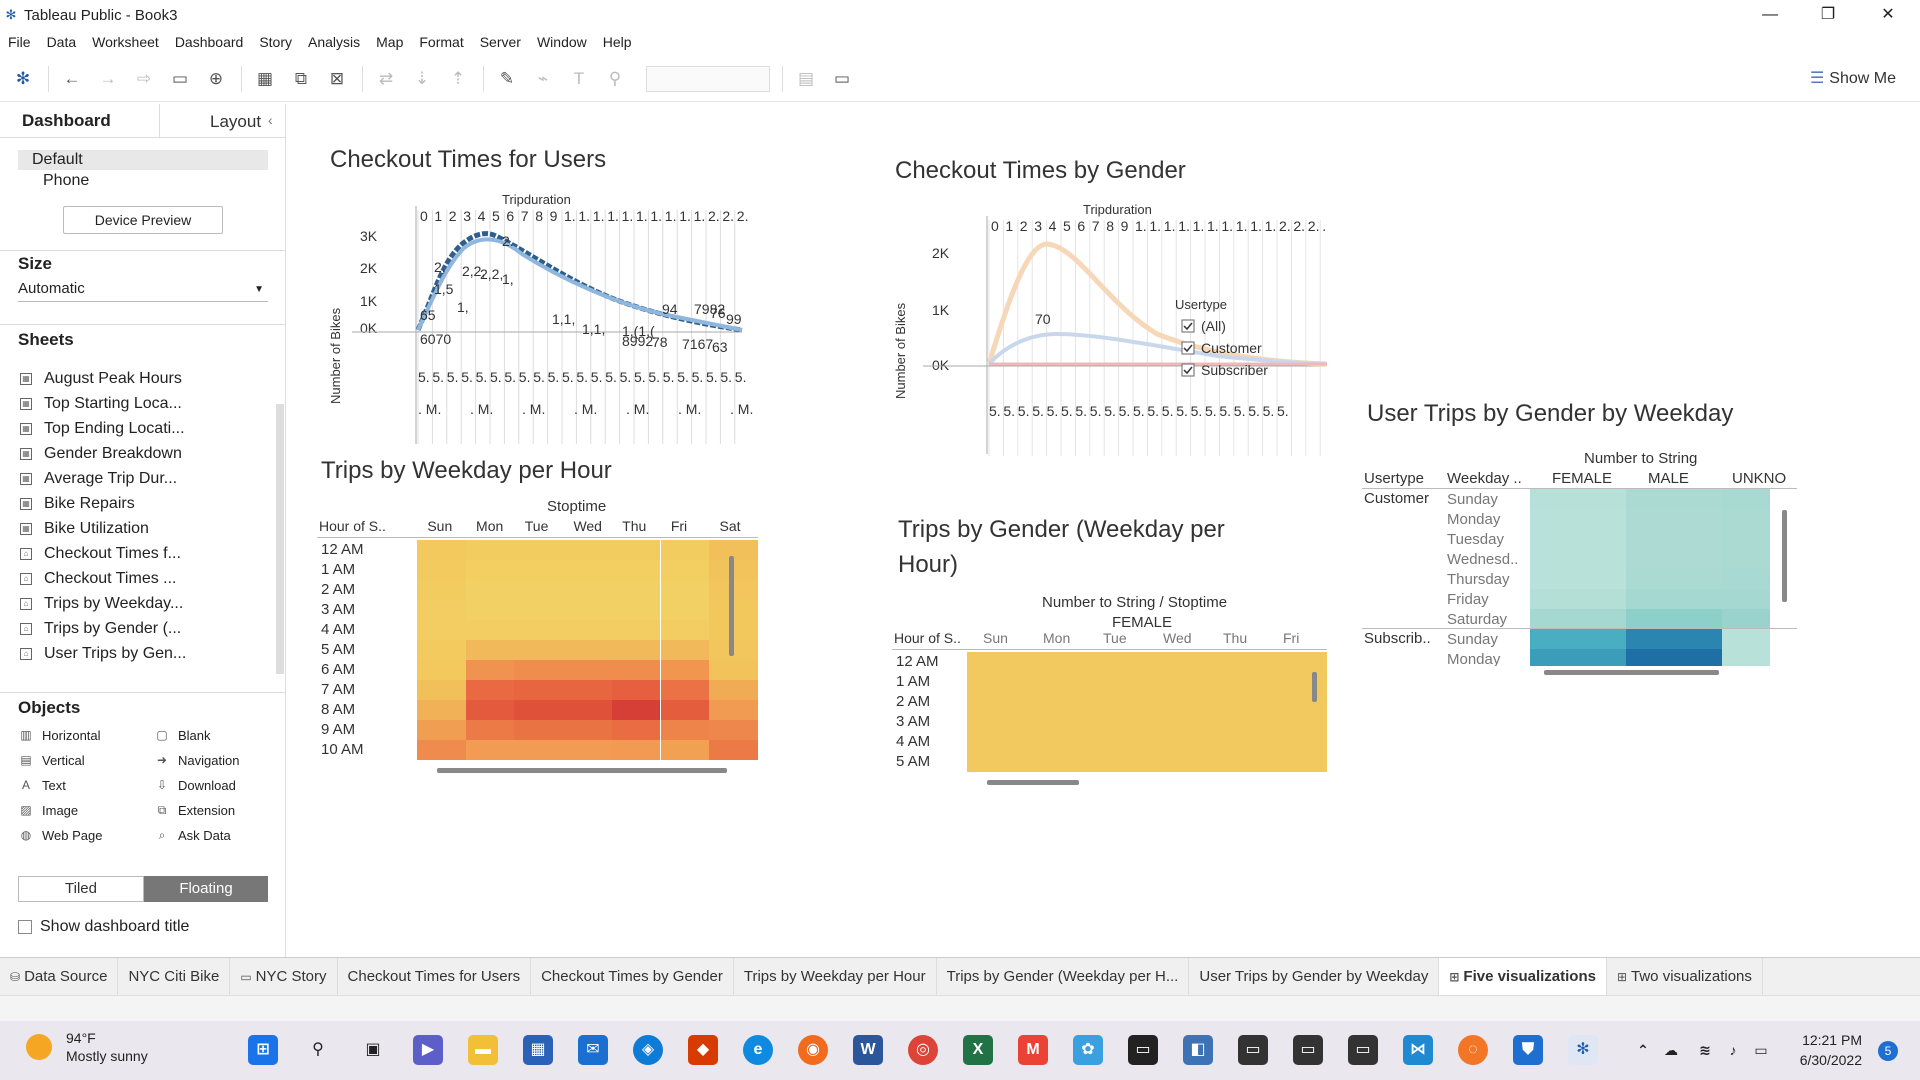 The height and width of the screenshot is (1080, 1920). I want to click on sheets-scrollbar, so click(280, 539).